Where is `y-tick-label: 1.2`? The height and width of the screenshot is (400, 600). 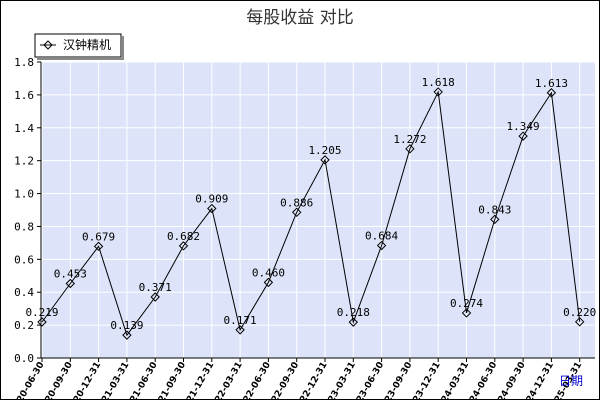 y-tick-label: 1.2 is located at coordinates (24, 161).